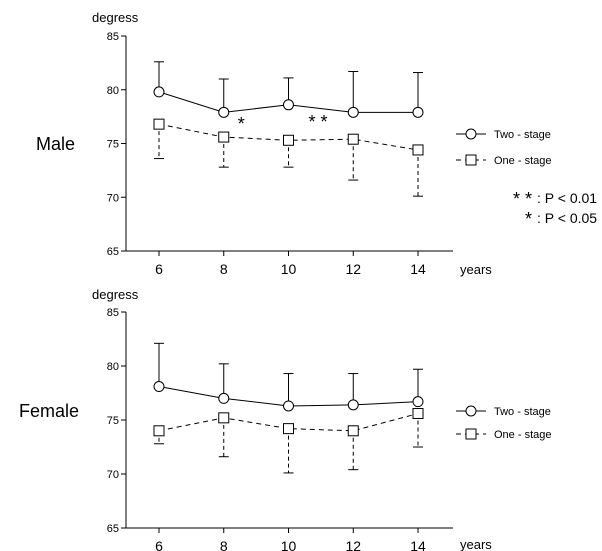 Image resolution: width=602 pixels, height=551 pixels. What do you see at coordinates (567, 218) in the screenshot?
I see `significance-key-label: : P < 0.05` at bounding box center [567, 218].